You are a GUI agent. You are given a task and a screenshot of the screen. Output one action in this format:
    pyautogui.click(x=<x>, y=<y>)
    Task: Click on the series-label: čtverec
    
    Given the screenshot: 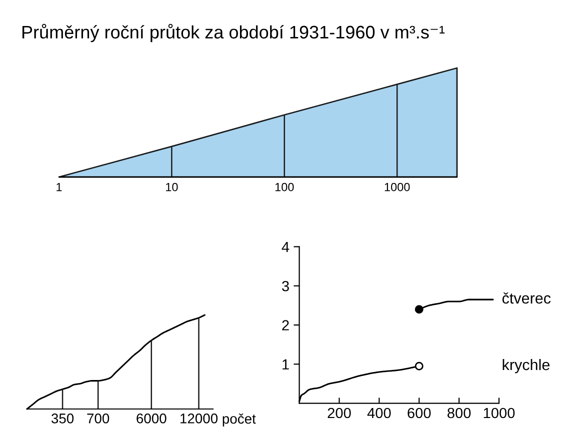 What is the action you would take?
    pyautogui.click(x=526, y=298)
    